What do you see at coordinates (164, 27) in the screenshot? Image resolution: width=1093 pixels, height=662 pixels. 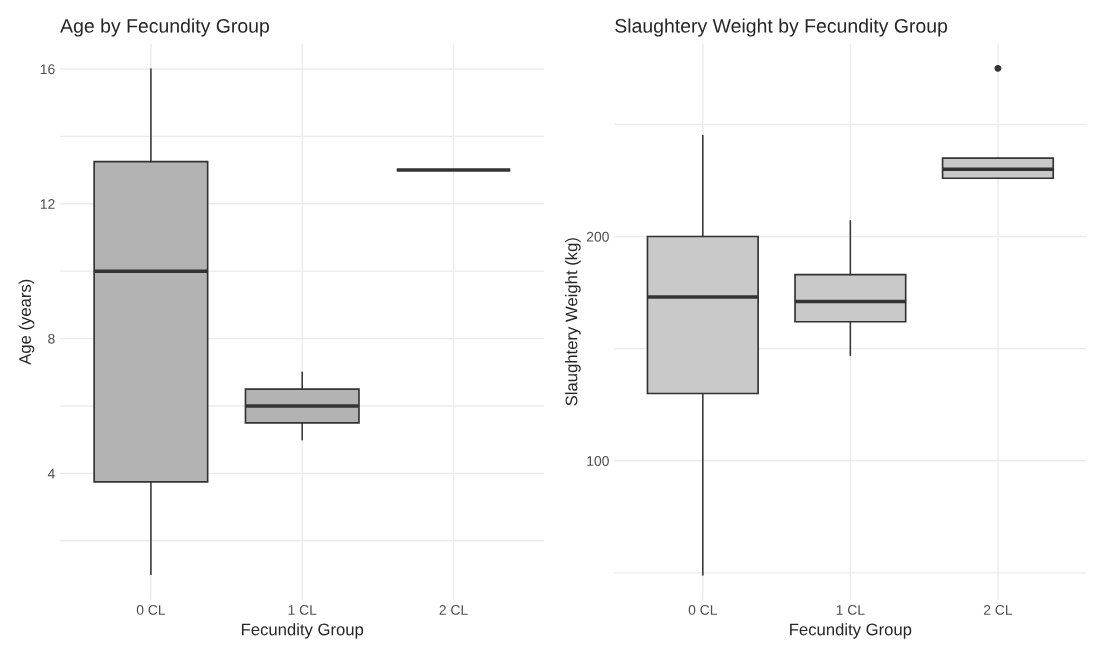 I see `chart-title: Age by Fecundity Group` at bounding box center [164, 27].